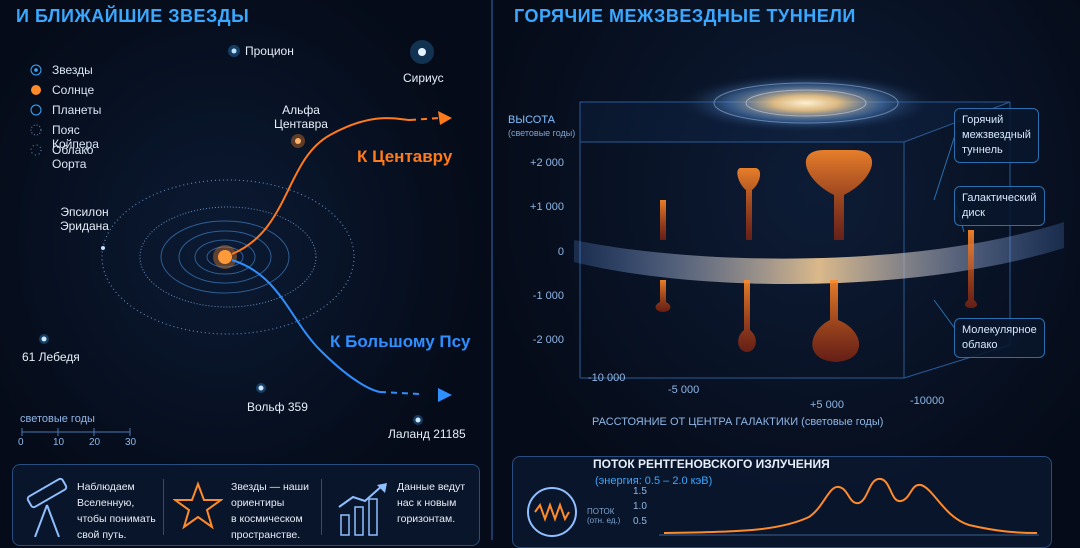 The image size is (1080, 548). Describe the element at coordinates (996, 135) in the screenshot. I see `callout-hot-tunnel: Горячий межзвездный туннель` at that location.